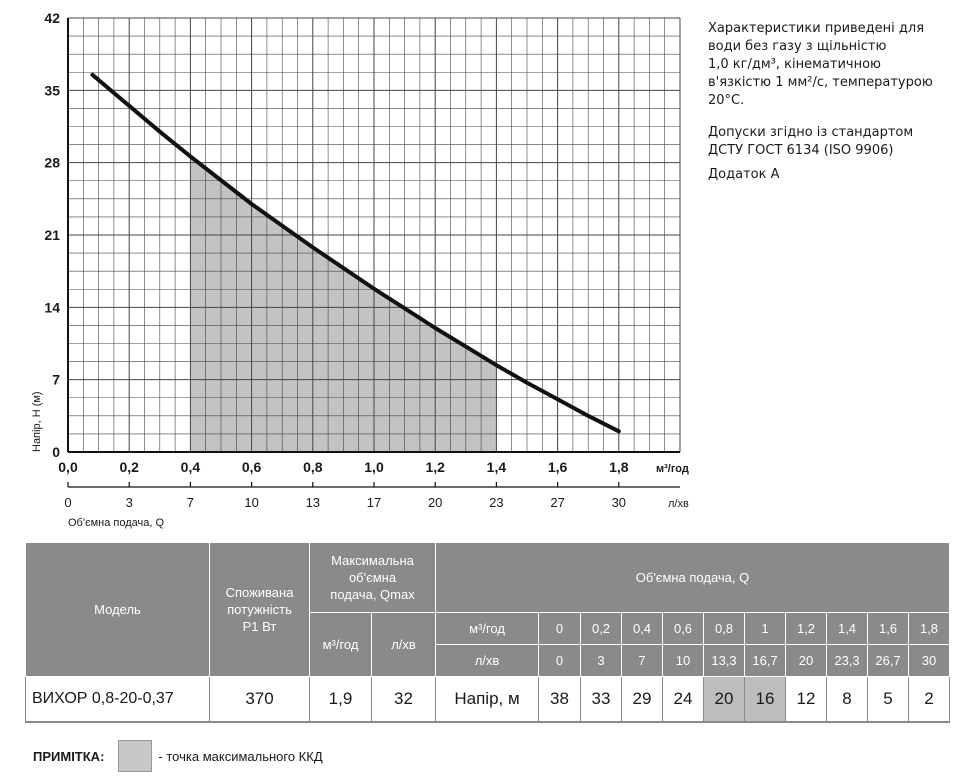 This screenshot has width=976, height=780. I want to click on header-q-lmin: 10, so click(683, 660).